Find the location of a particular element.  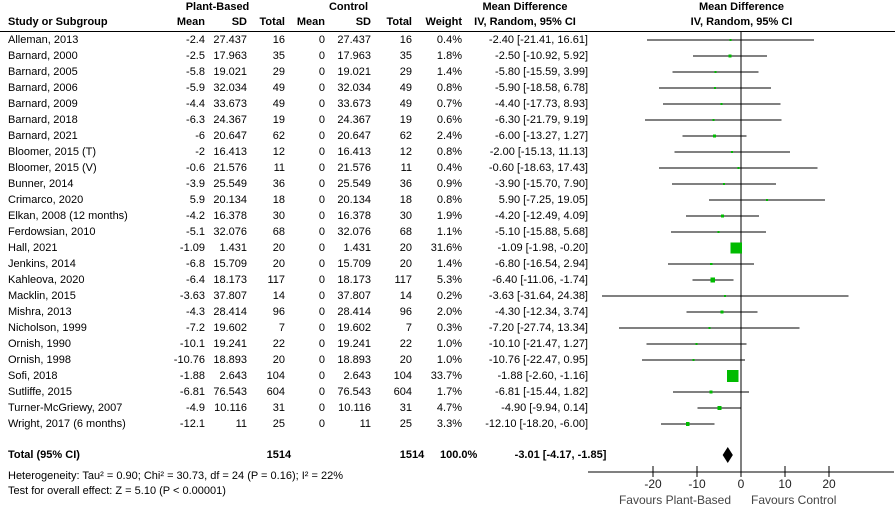

study-weight: 0.8% is located at coordinates (449, 88).